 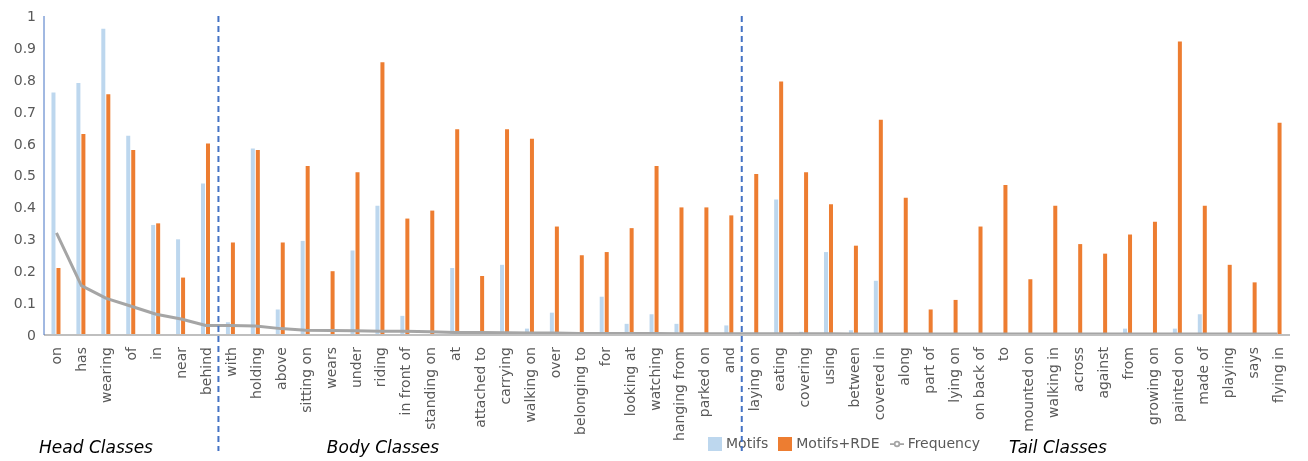 I want to click on x-tick-label: against, so click(x=1103, y=372).